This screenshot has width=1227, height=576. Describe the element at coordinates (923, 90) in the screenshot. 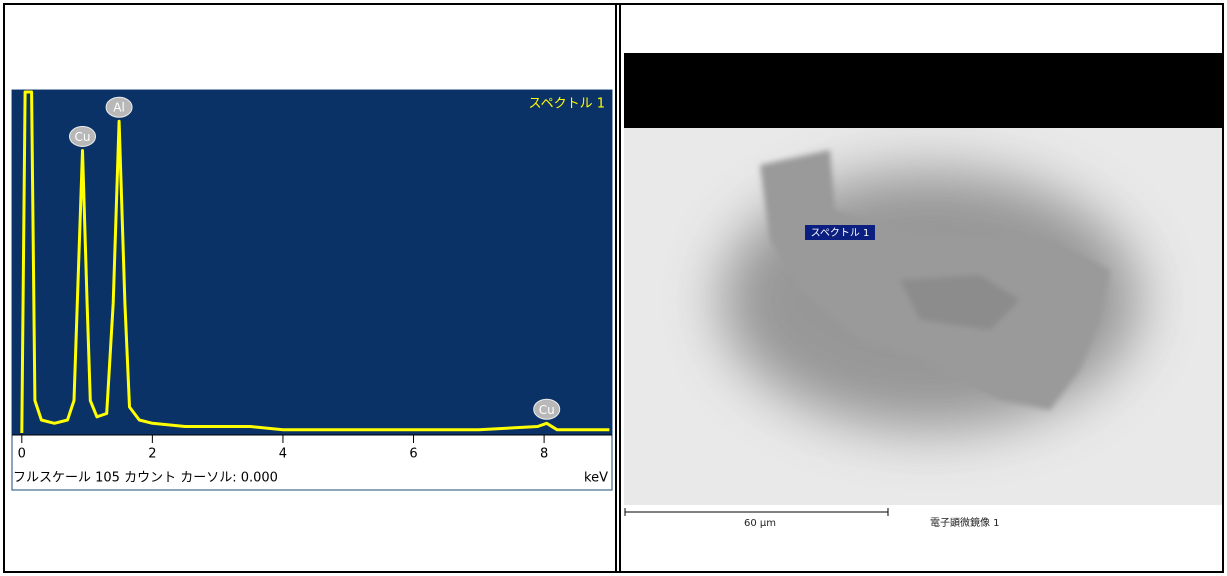

I see `black-bar` at that location.